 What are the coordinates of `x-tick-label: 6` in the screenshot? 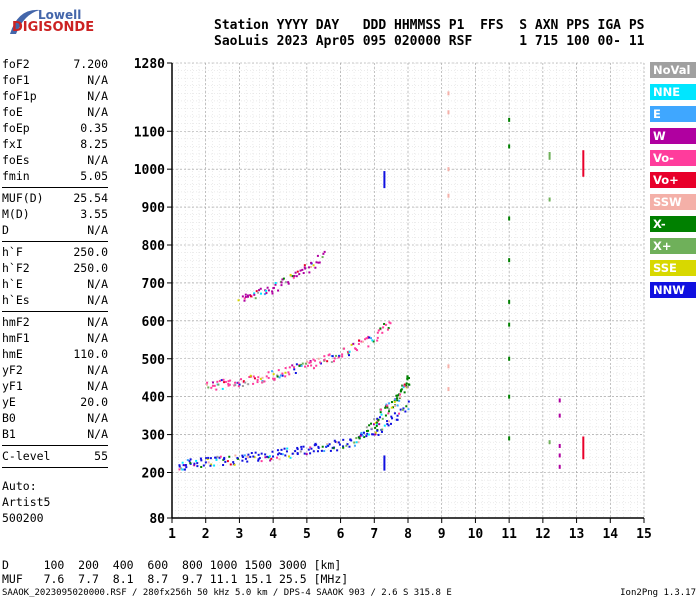 It's located at (341, 534).